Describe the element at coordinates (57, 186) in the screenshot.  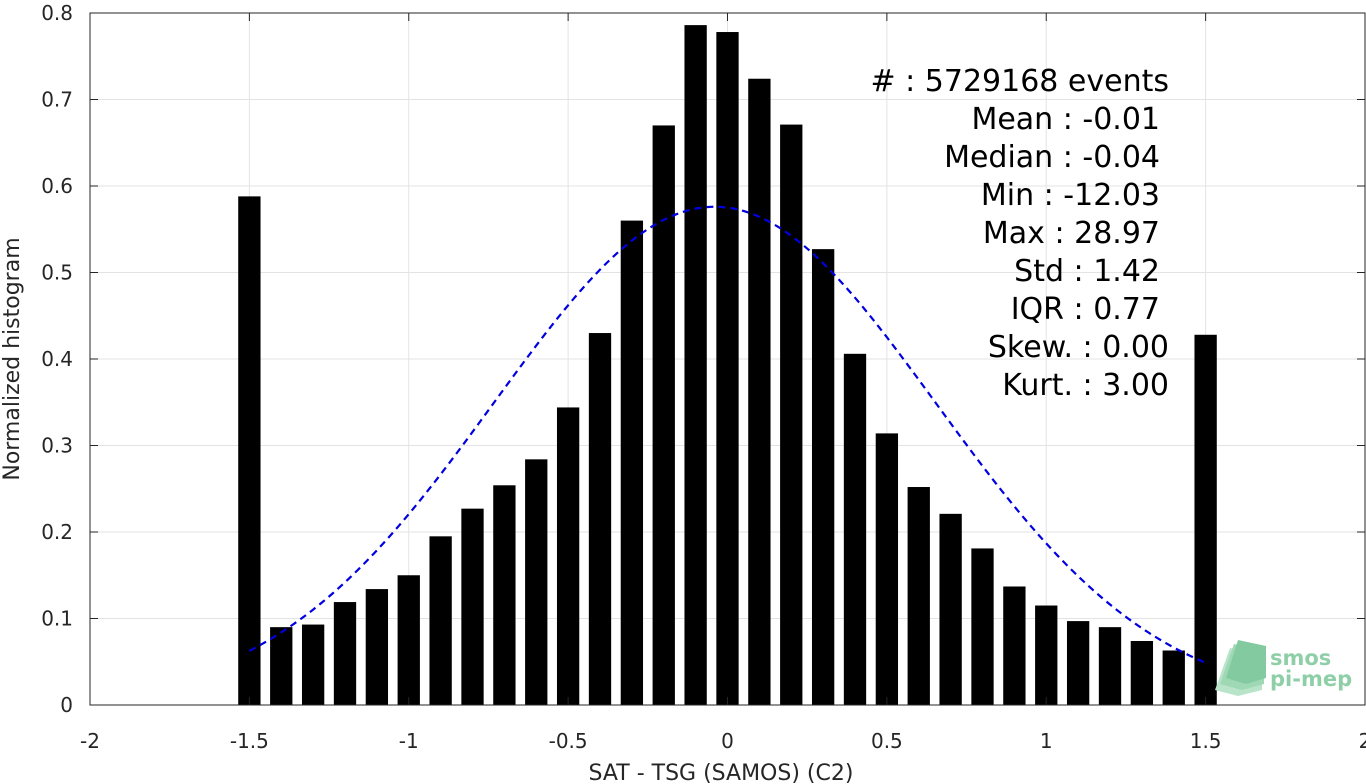
I see `y-tick-label: 0.6` at that location.